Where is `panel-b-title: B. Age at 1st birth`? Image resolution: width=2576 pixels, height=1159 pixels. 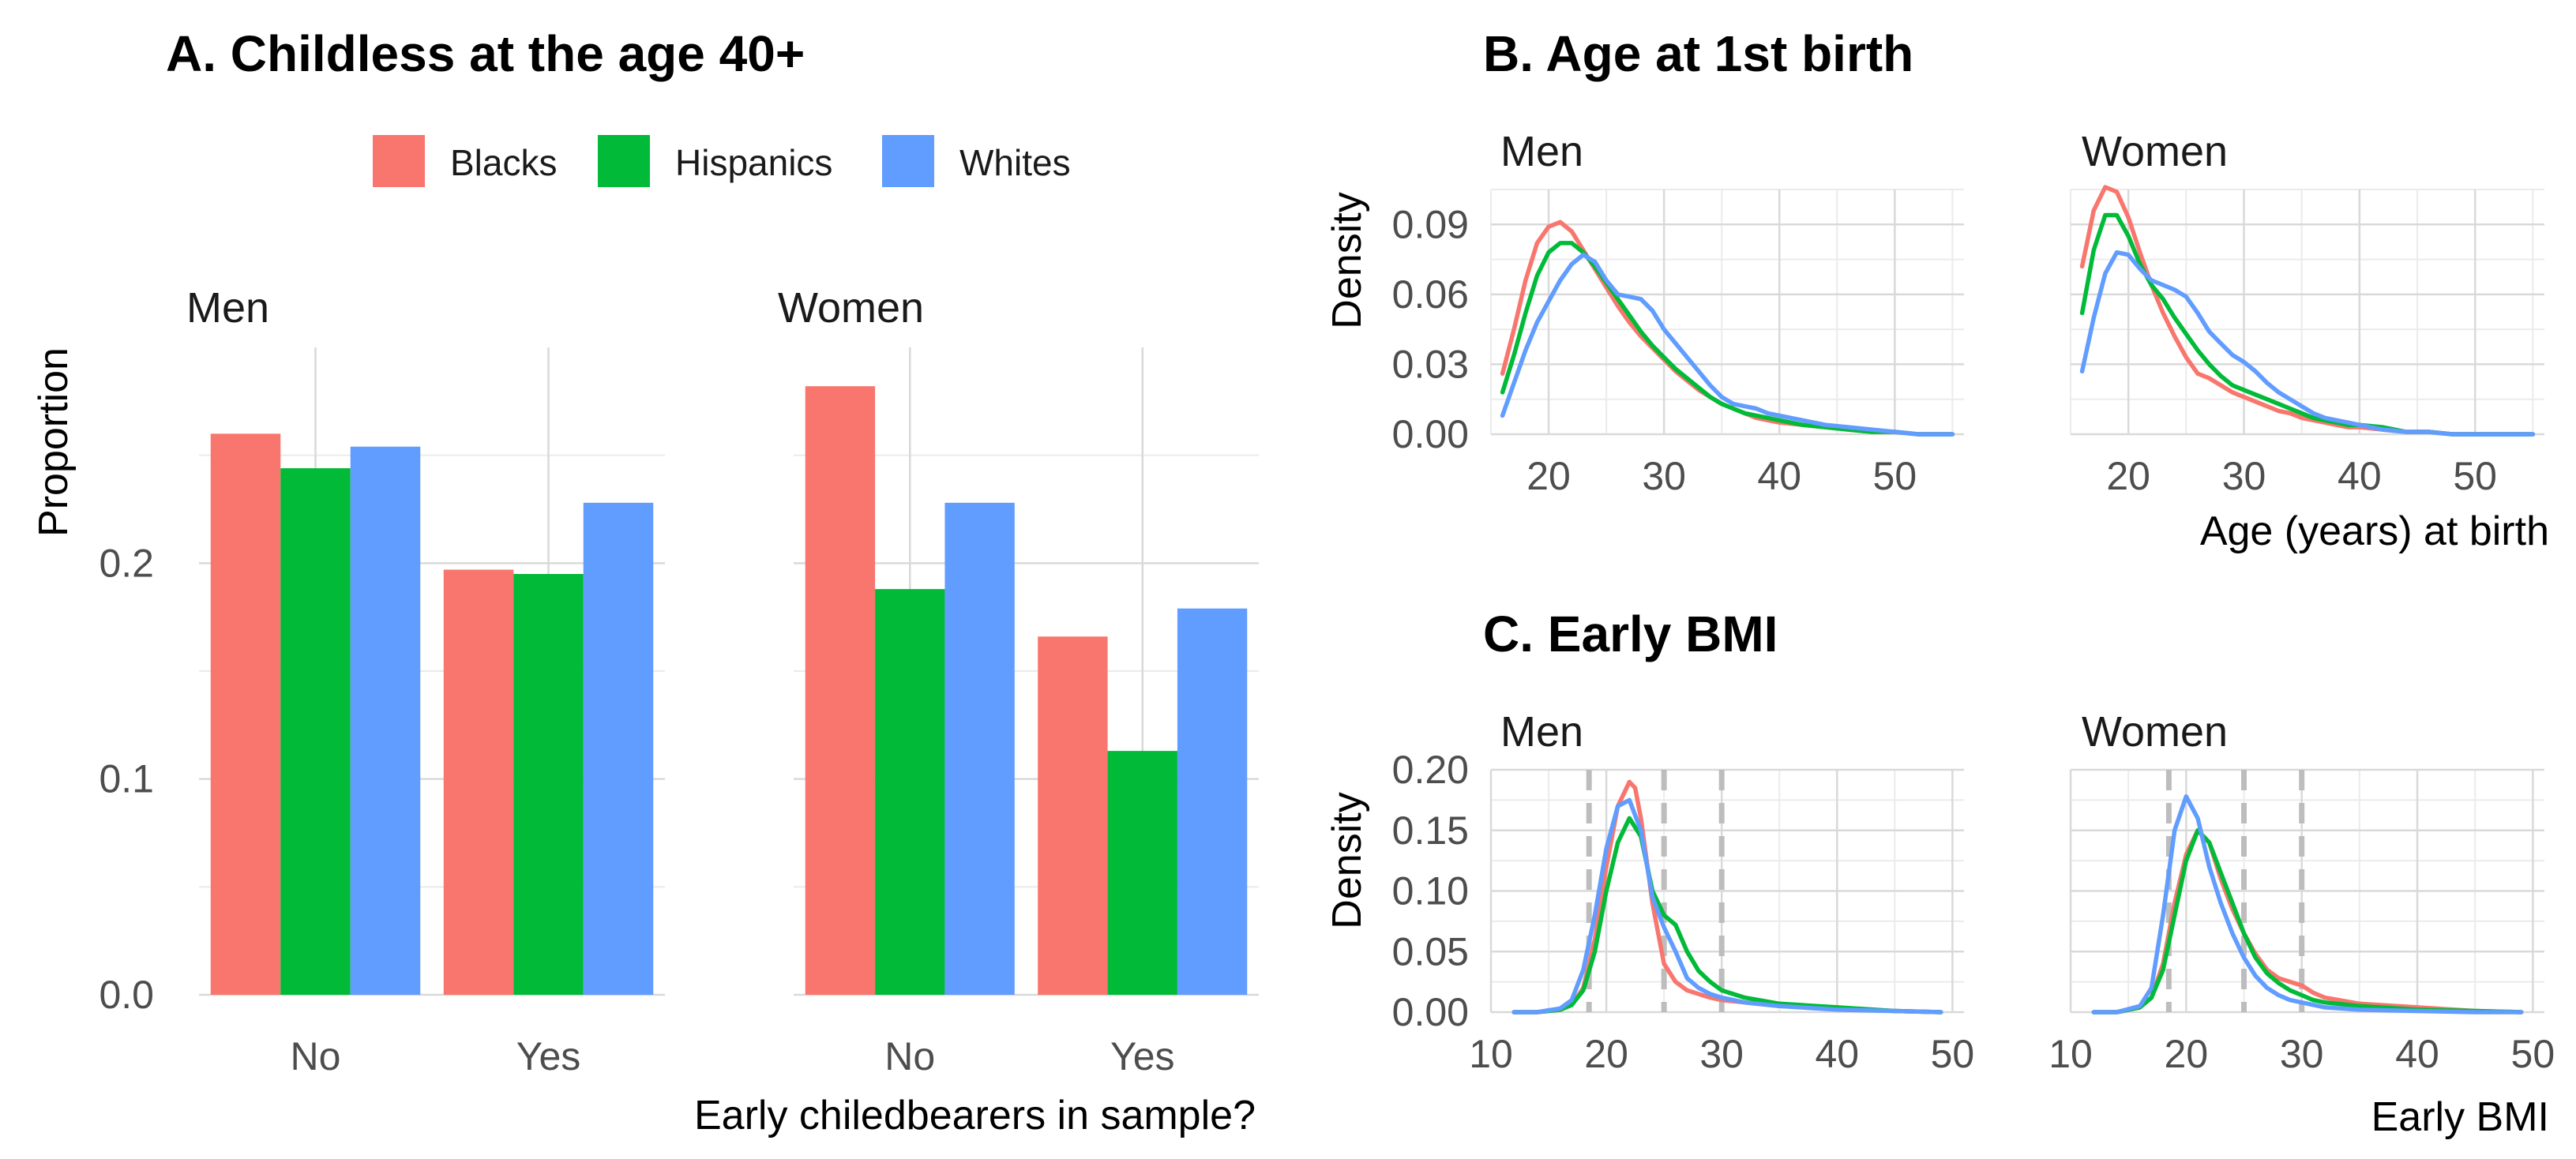
panel-b-title: B. Age at 1st birth is located at coordinates (1698, 53).